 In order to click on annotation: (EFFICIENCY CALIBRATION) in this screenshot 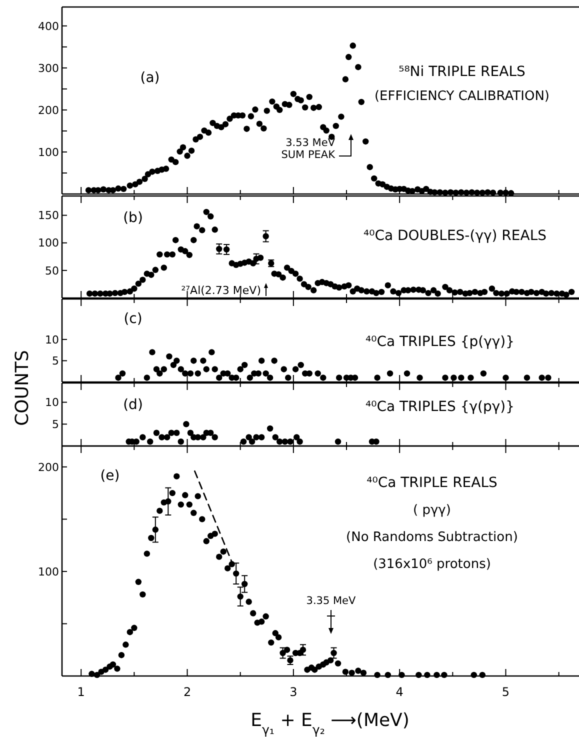, I will do `click(462, 96)`.